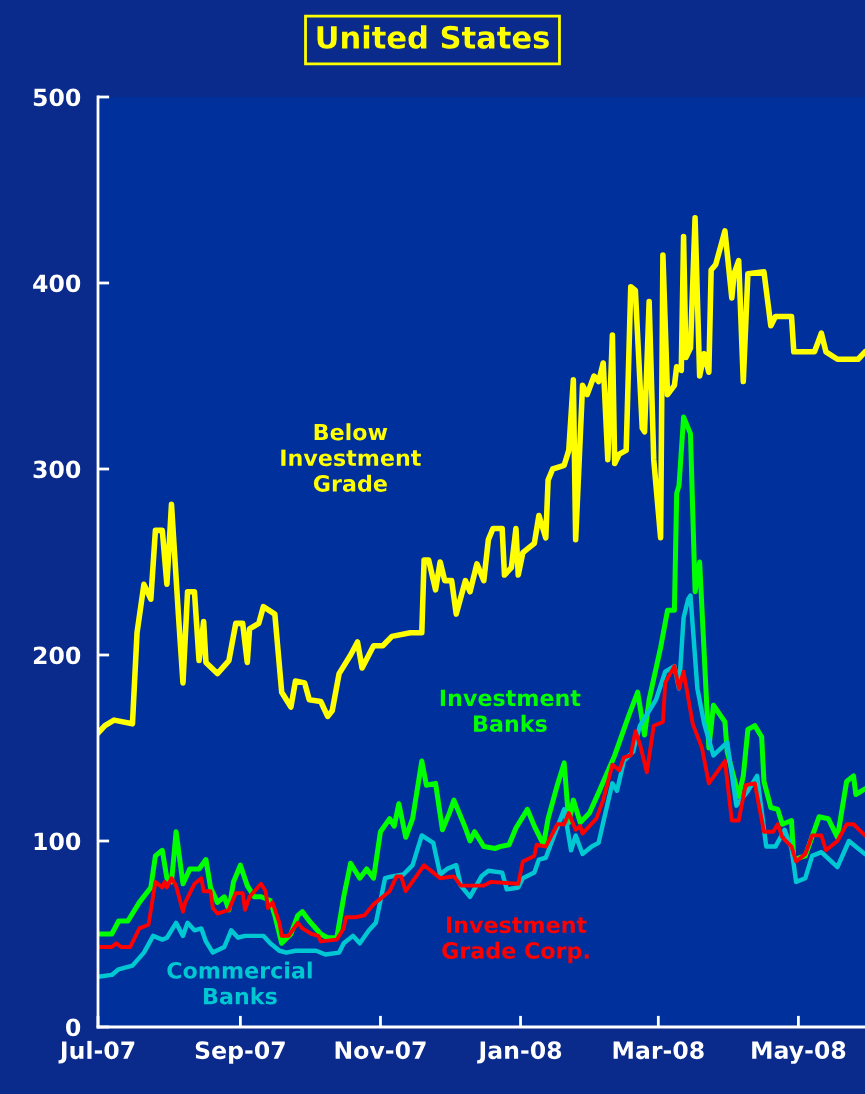 The image size is (865, 1094). What do you see at coordinates (240, 1052) in the screenshot?
I see `x-tick-label: Sep-07` at bounding box center [240, 1052].